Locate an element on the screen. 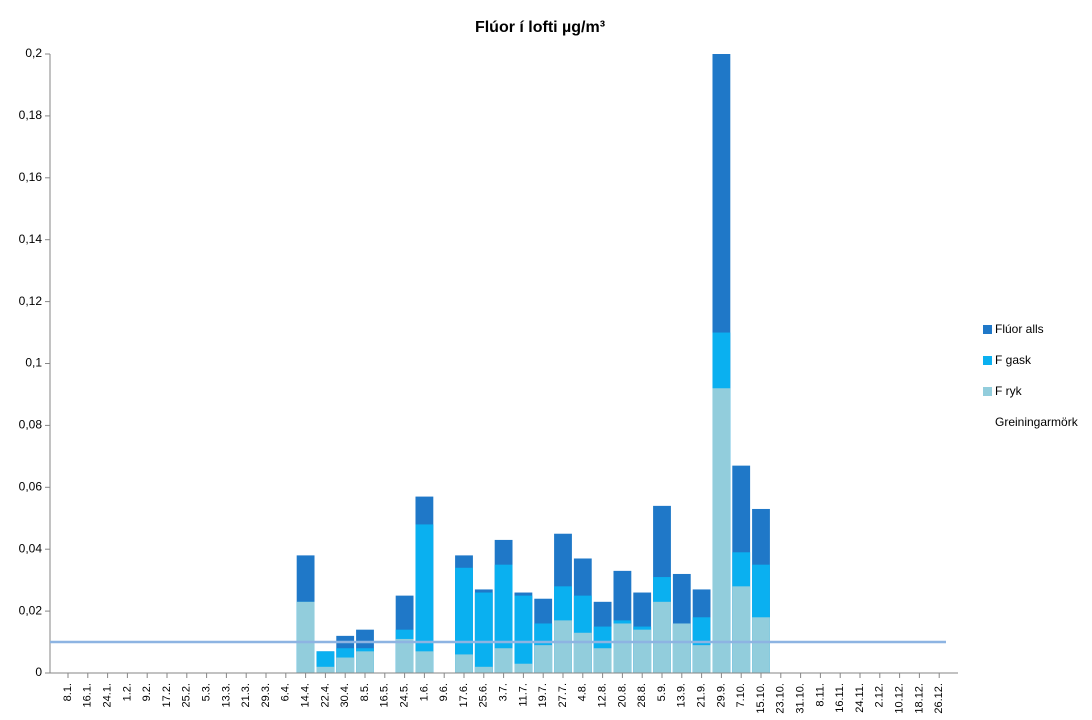 The width and height of the screenshot is (1092, 720). y-tick-label: 0,14 is located at coordinates (31, 239).